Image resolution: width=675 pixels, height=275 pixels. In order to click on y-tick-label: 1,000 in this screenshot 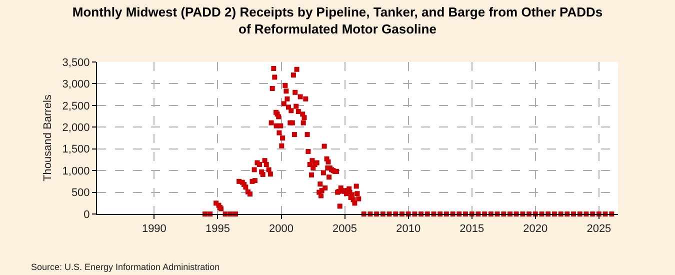, I will do `click(76, 171)`.